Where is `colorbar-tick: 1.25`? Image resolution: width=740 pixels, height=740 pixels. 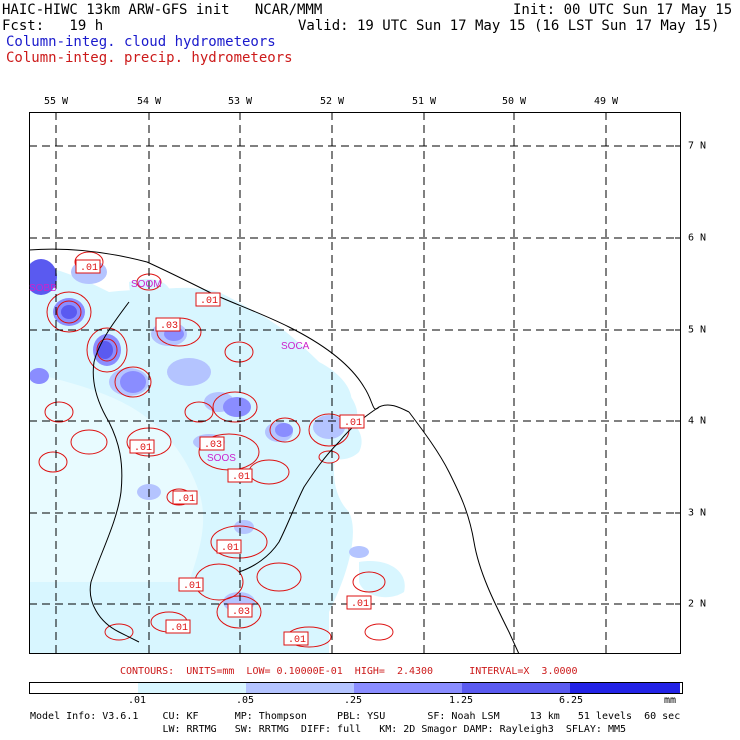 colorbar-tick: 1.25 is located at coordinates (461, 700).